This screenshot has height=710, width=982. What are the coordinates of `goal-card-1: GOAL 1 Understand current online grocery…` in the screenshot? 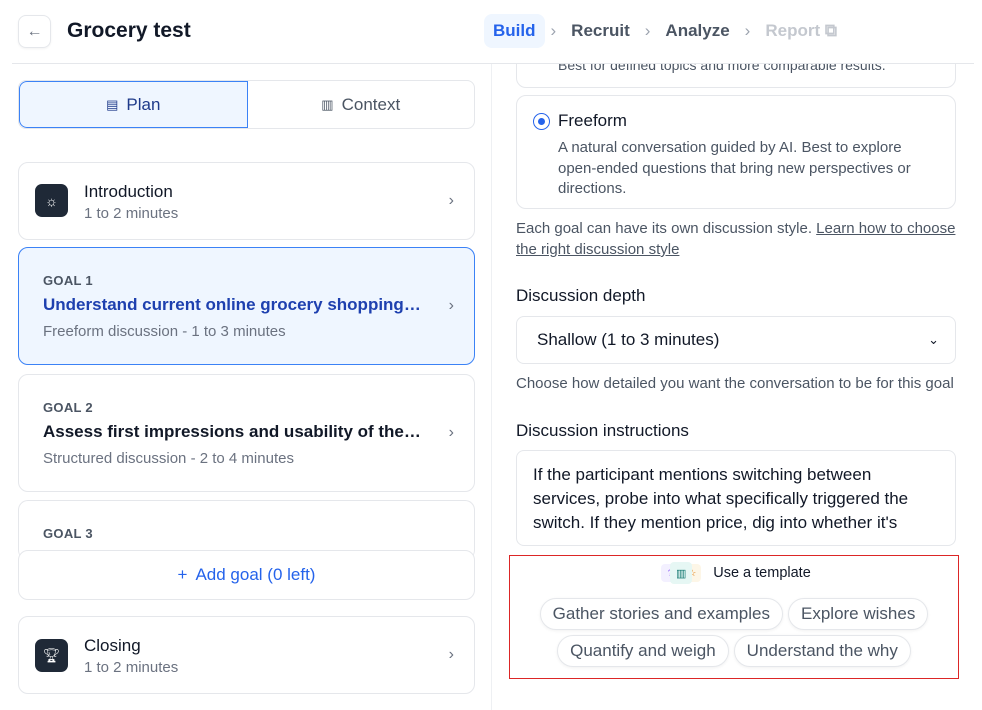 It's located at (246, 306).